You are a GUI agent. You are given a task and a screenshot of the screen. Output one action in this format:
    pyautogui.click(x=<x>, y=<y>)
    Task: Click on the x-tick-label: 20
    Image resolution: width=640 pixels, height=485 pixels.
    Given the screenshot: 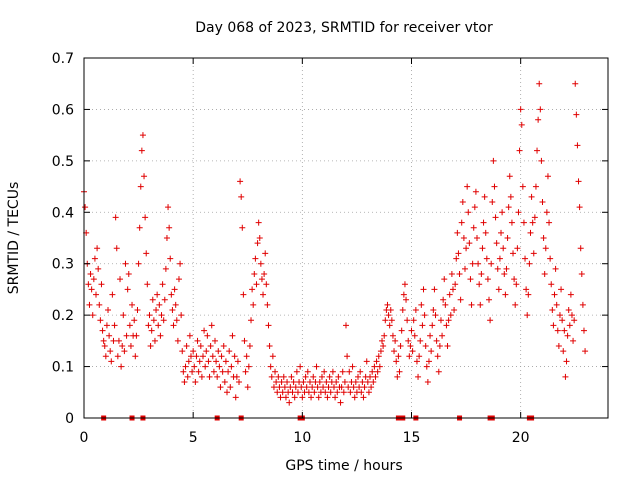 What is the action you would take?
    pyautogui.click(x=521, y=438)
    